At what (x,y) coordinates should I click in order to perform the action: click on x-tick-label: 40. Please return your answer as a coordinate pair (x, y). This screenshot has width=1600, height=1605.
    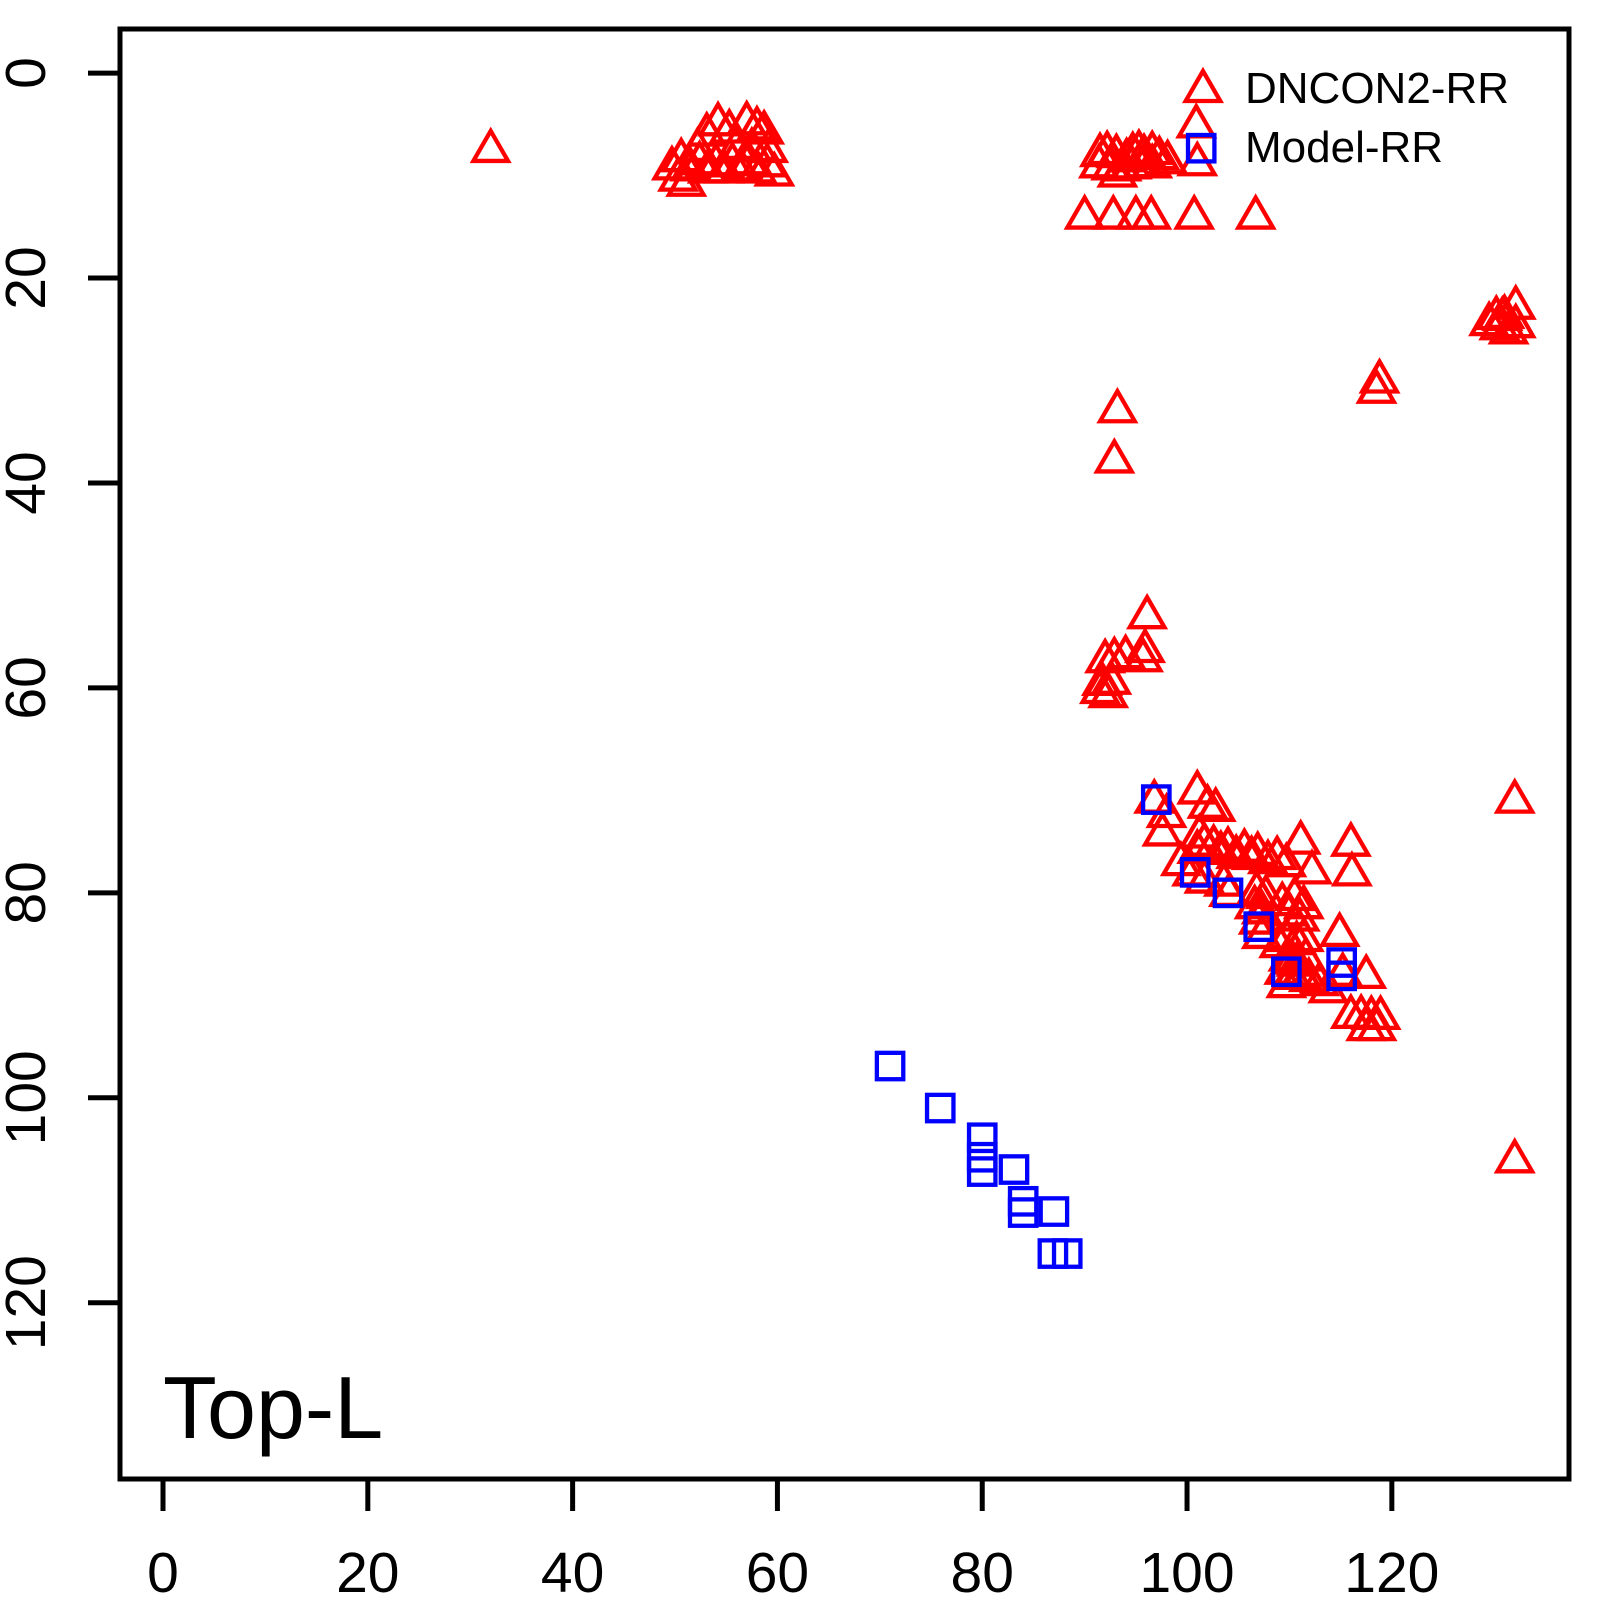
    Looking at the image, I should click on (572, 1570).